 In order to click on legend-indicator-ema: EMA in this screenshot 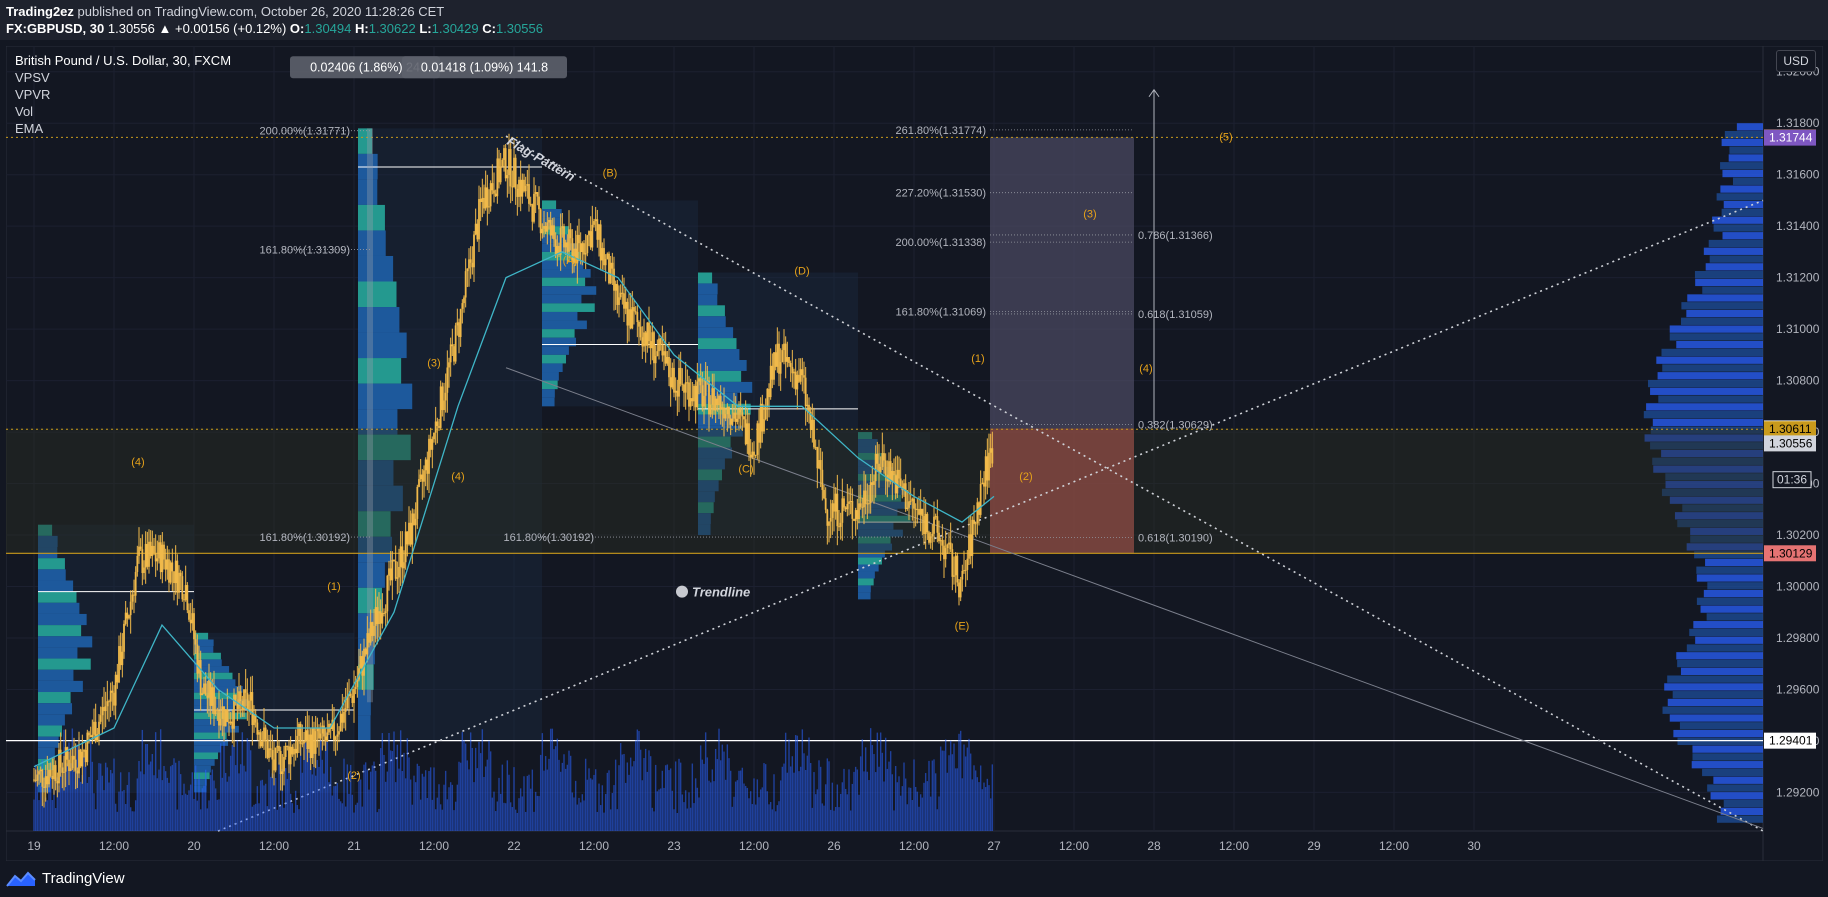, I will do `click(29, 128)`.